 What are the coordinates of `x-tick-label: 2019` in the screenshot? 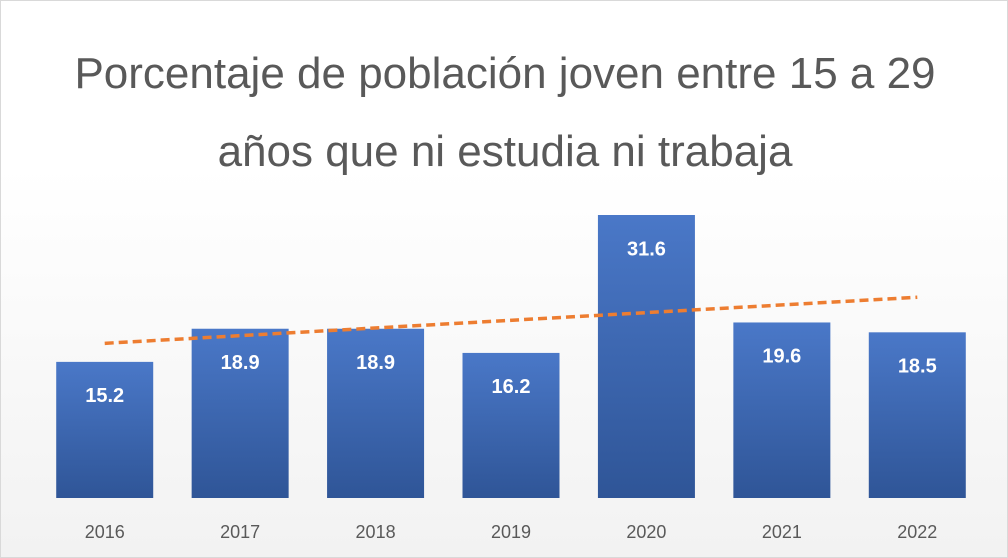 It's located at (511, 532).